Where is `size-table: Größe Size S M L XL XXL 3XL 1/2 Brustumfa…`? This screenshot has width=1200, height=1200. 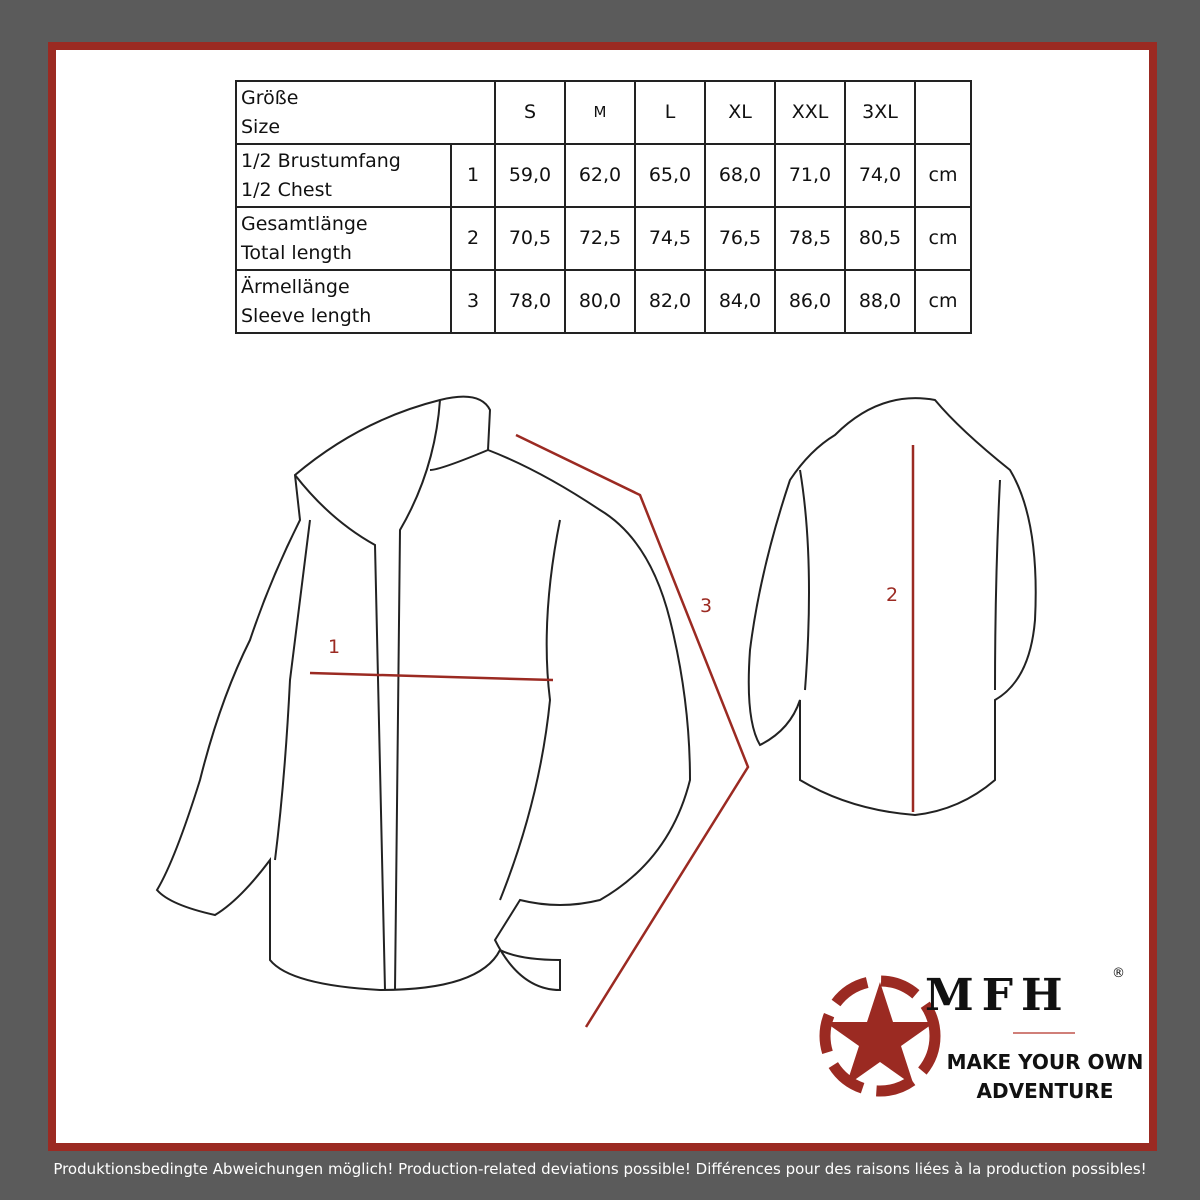
size-table: Größe Size S M L XL XXL 3XL 1/2 Brustumfa… is located at coordinates (603, 207).